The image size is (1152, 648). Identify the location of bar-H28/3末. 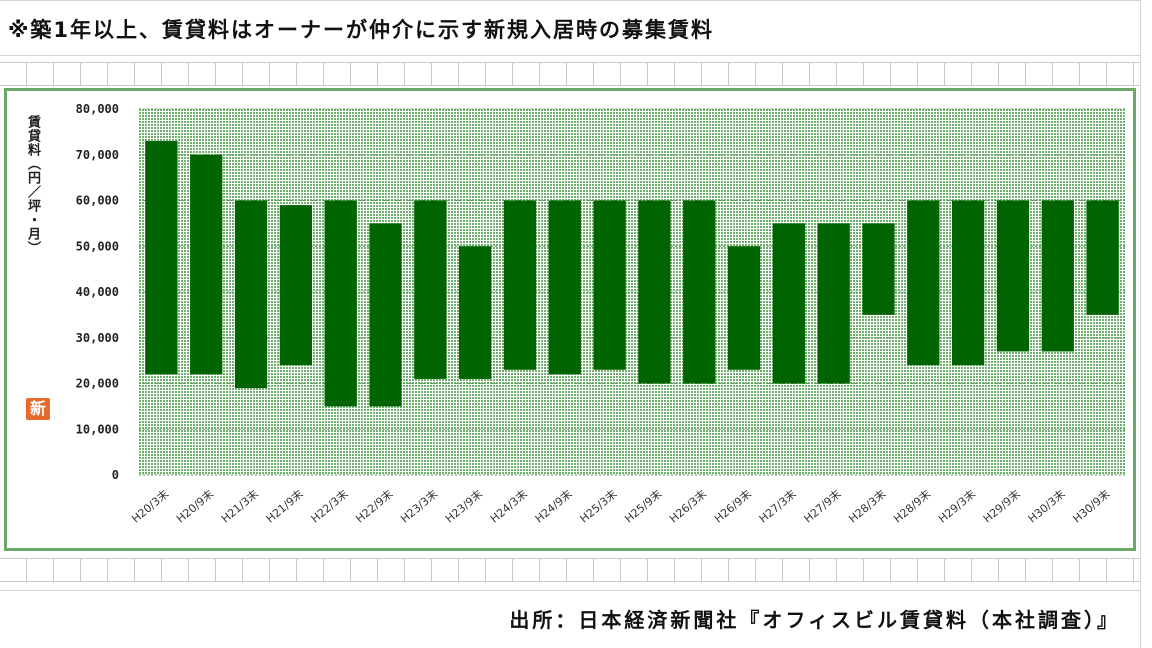
(878, 269).